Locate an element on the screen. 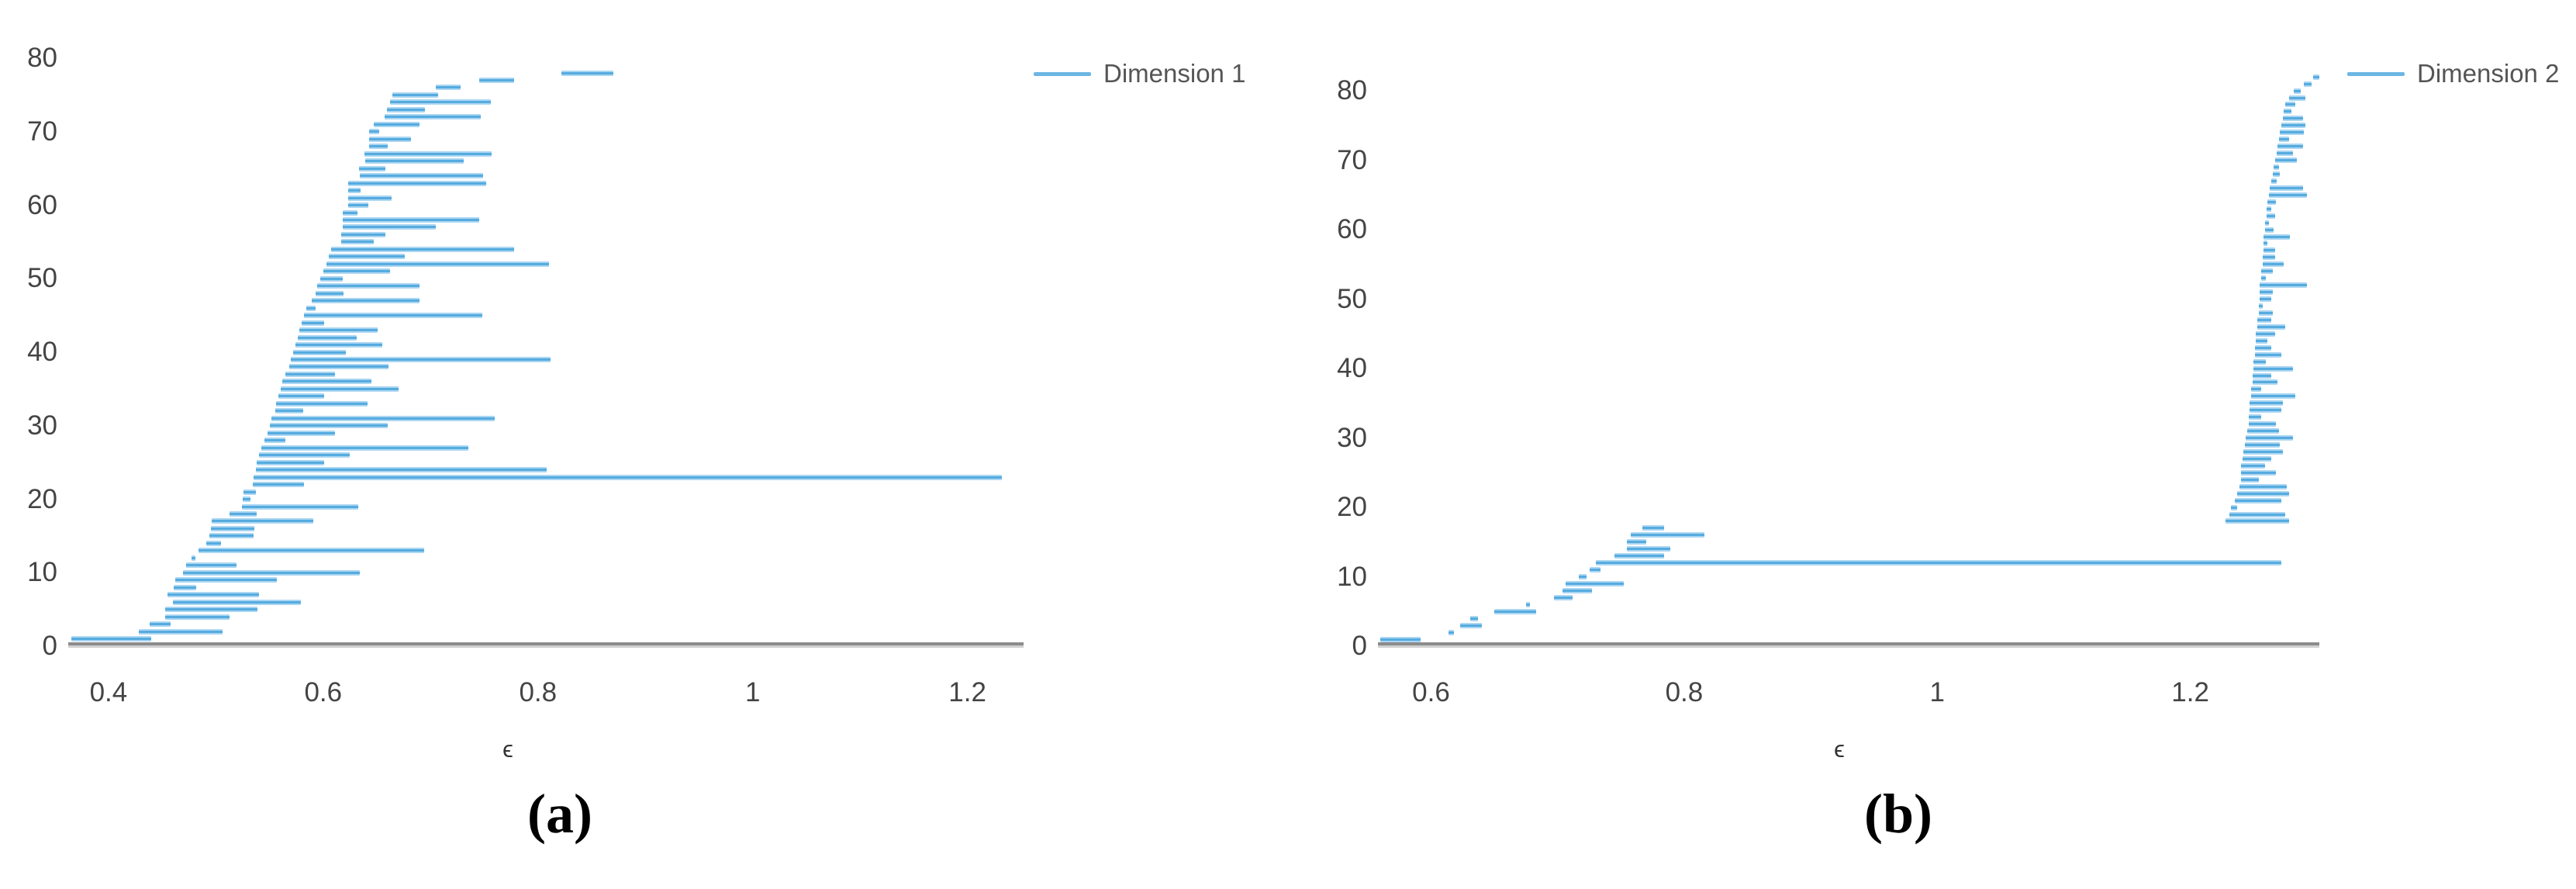 This screenshot has width=2576, height=889. legend: Dimension 1 is located at coordinates (1140, 73).